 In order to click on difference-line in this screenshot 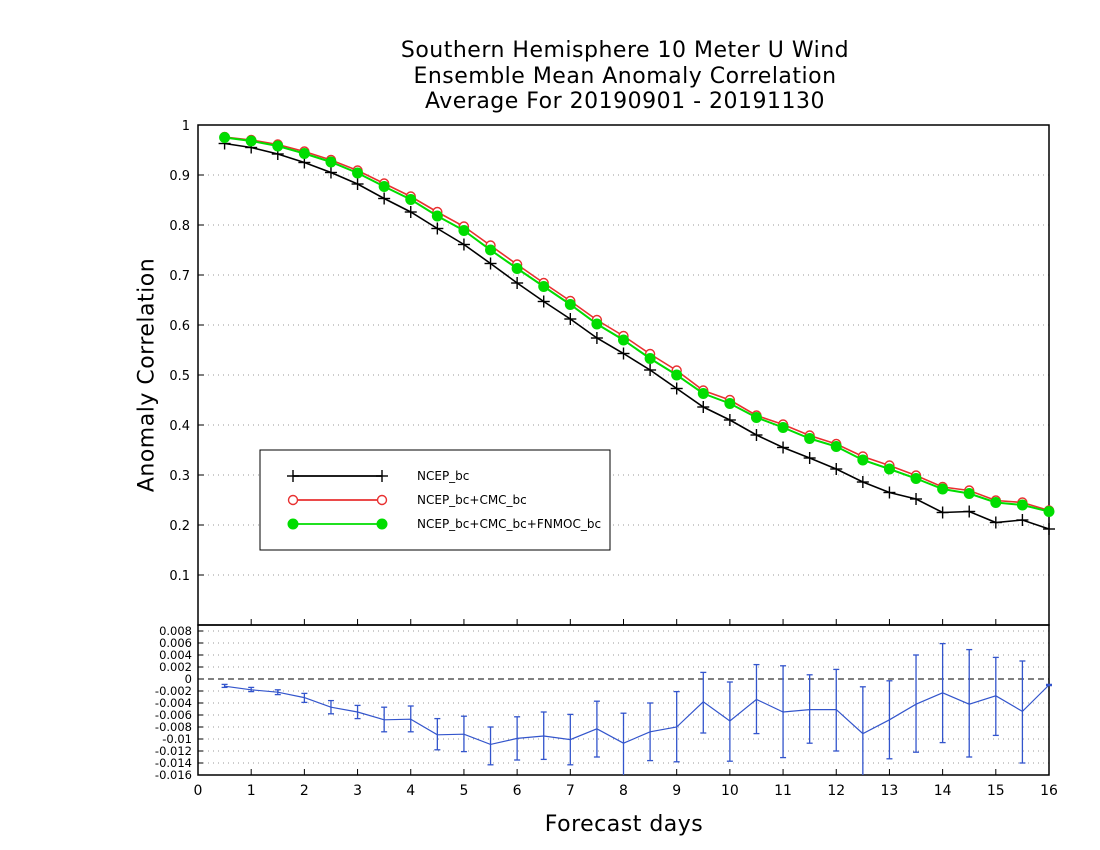, I will do `click(637, 715)`.